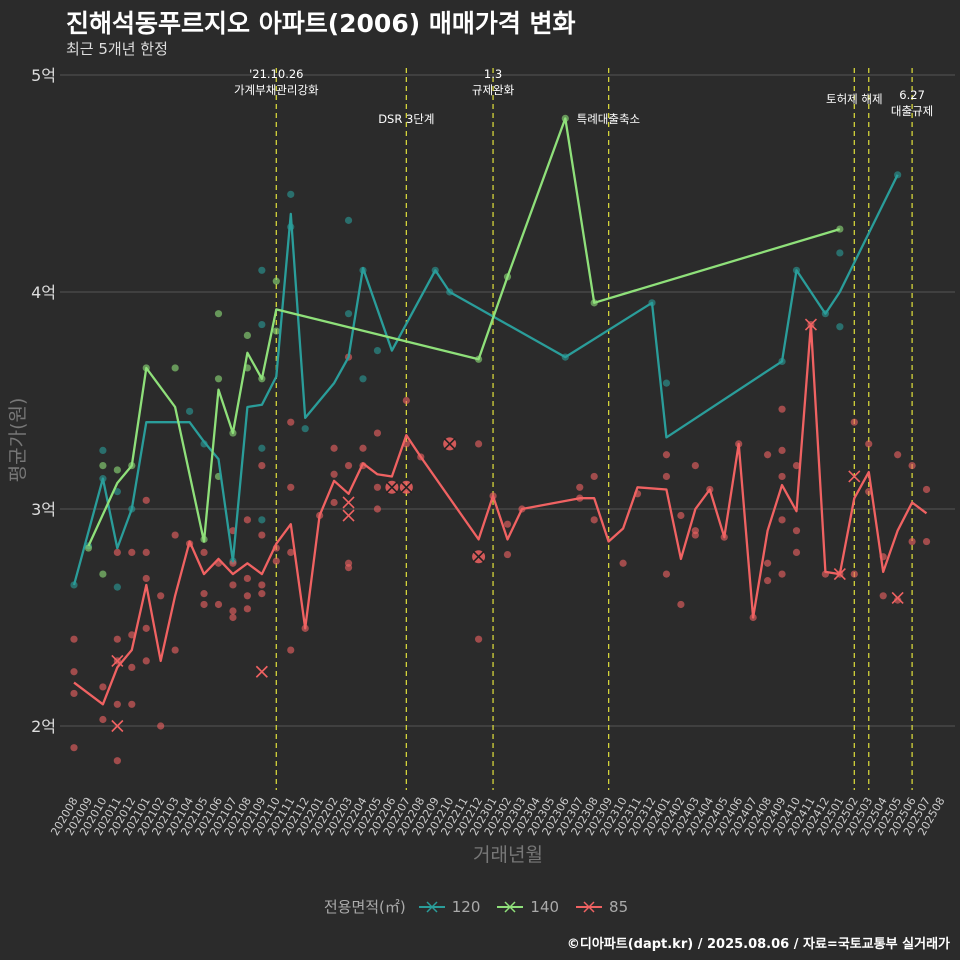  What do you see at coordinates (545, 906) in the screenshot?
I see `legend-label-140: 140` at bounding box center [545, 906].